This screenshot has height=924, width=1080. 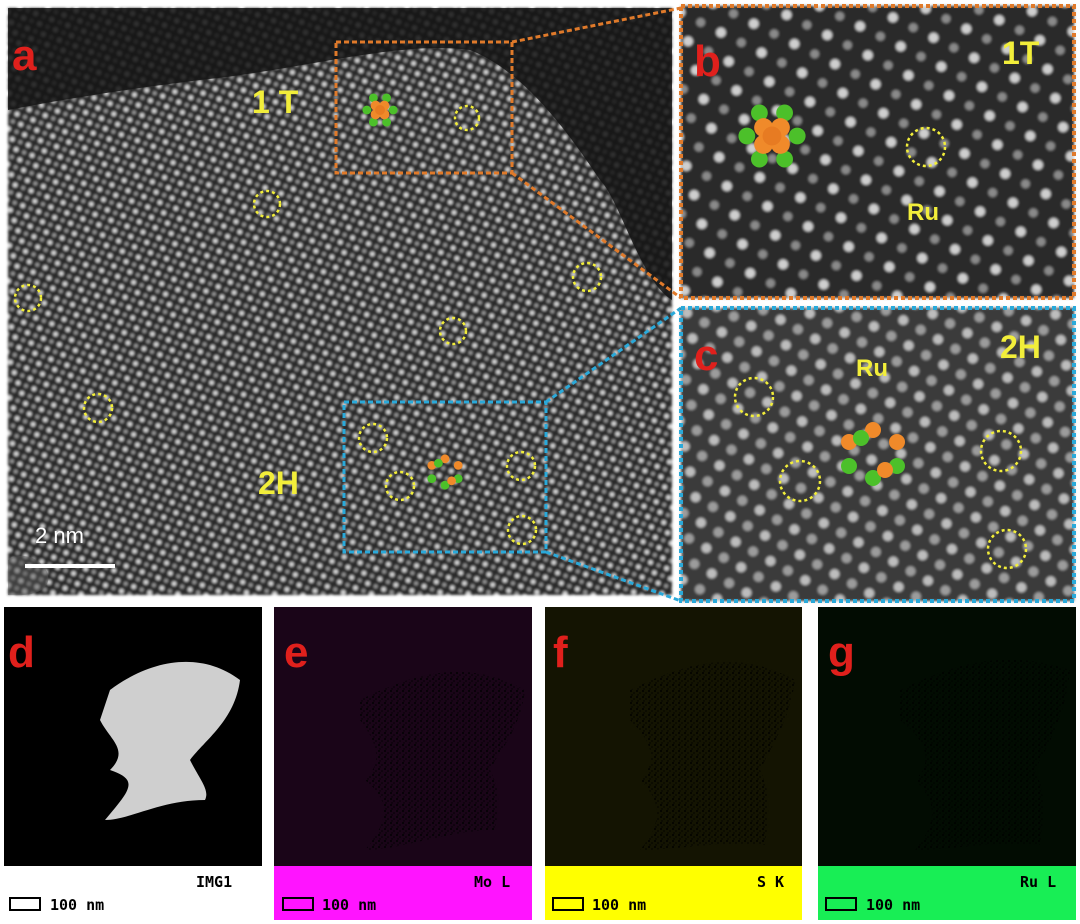 I want to click on panel-label: d, so click(x=21, y=652).